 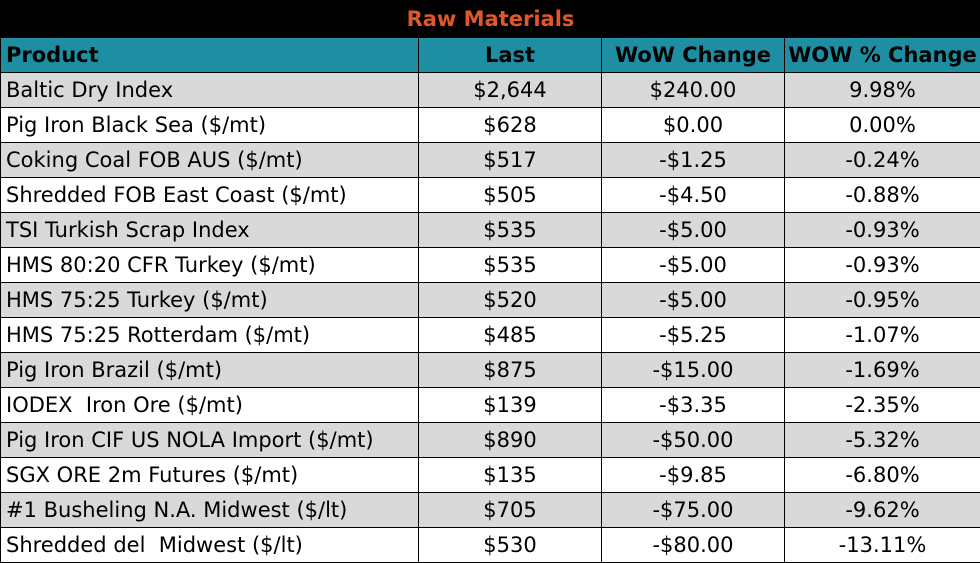 I want to click on cell-last: $875, so click(x=510, y=370).